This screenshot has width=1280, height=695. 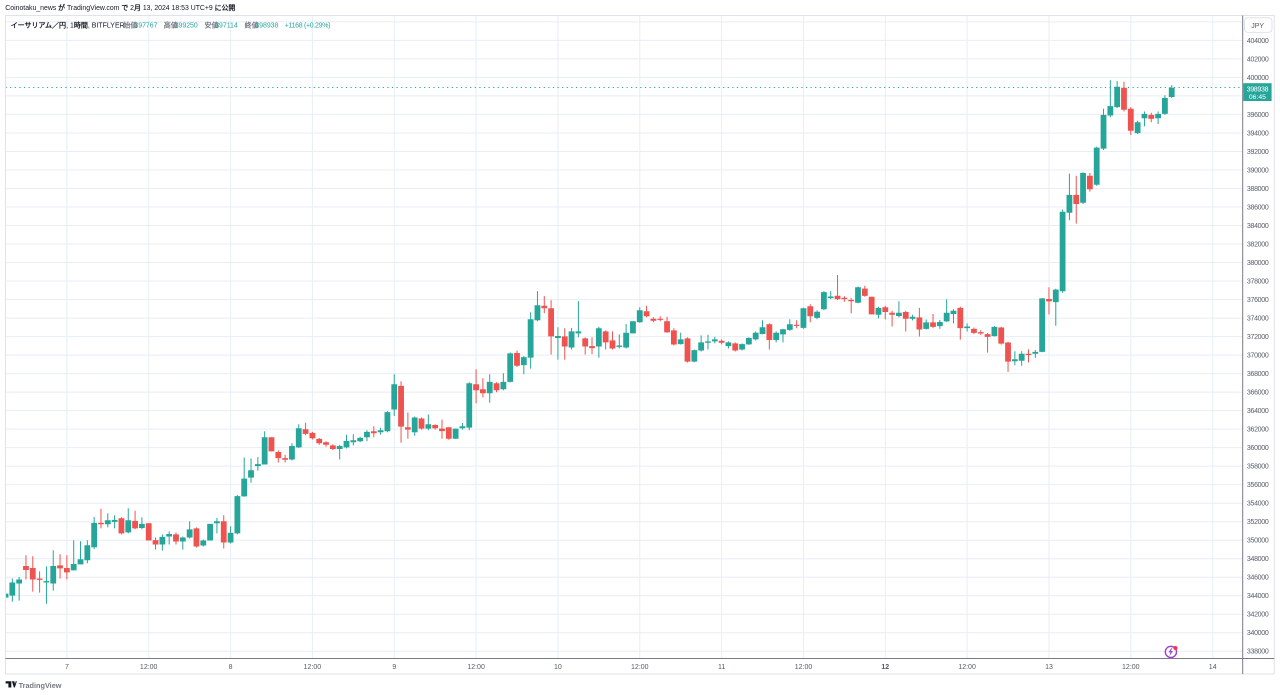 What do you see at coordinates (1258, 208) in the screenshot?
I see `svg-text: 386000` at bounding box center [1258, 208].